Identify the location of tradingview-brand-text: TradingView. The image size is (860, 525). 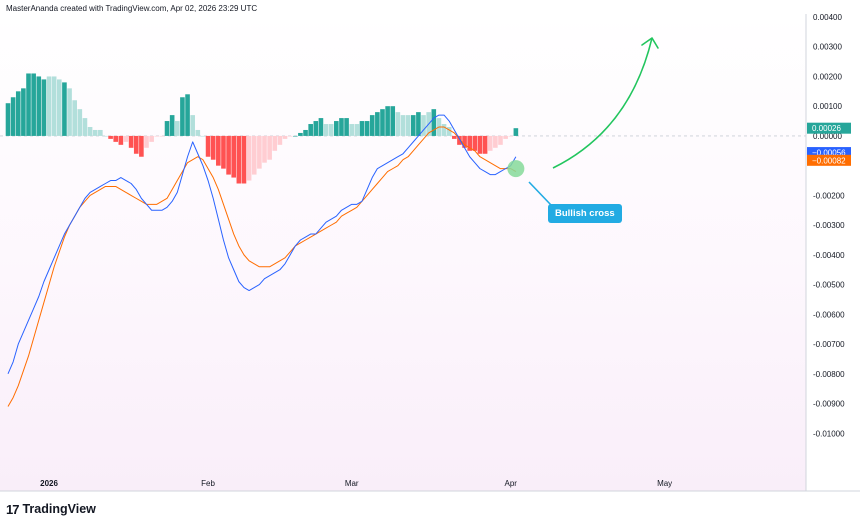
(59, 509).